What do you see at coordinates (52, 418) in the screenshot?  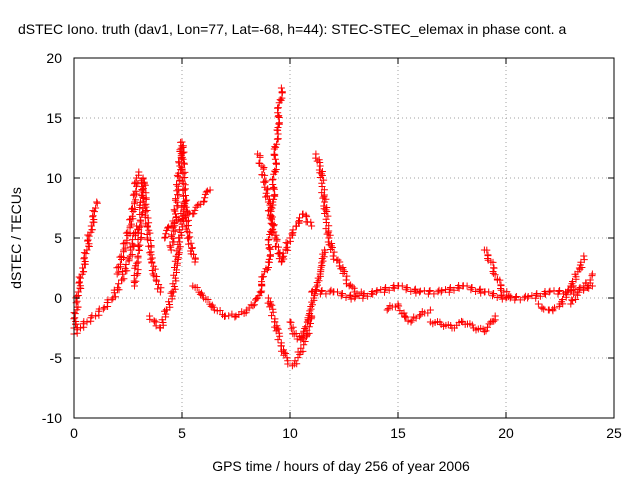 I see `y-tick-label: -10` at bounding box center [52, 418].